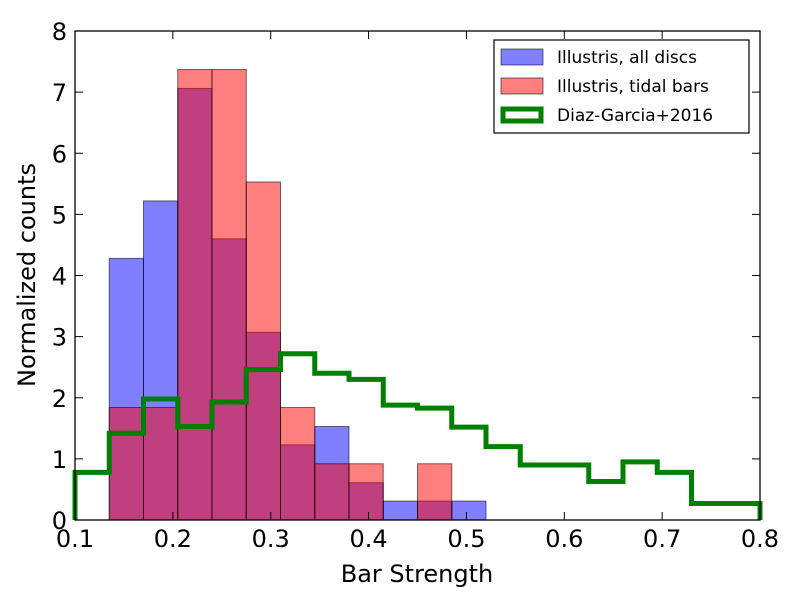 The height and width of the screenshot is (600, 800). I want to click on y-tick-labels: 0 1 2 3 4 5 6 7 8, so click(59, 276).